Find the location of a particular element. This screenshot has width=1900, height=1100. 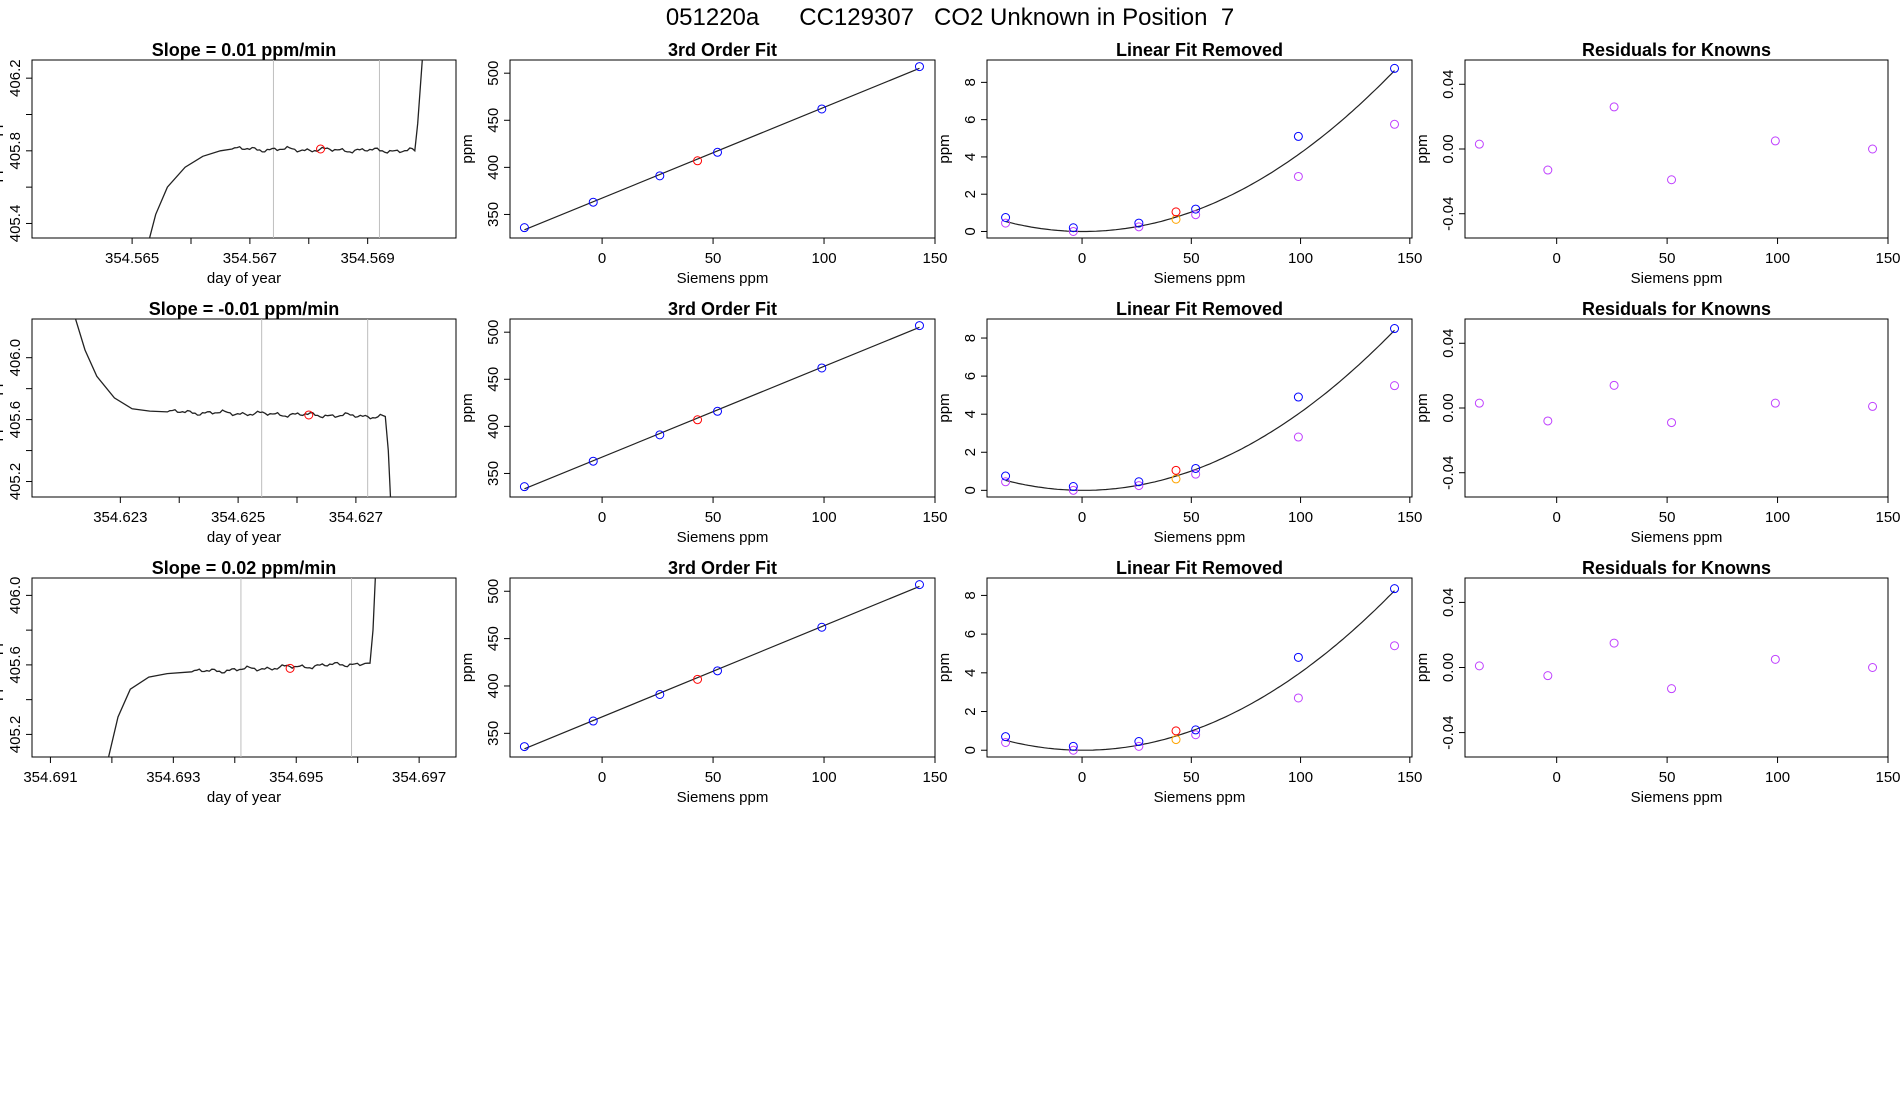

x-tick-label: 354.627 is located at coordinates (356, 517).